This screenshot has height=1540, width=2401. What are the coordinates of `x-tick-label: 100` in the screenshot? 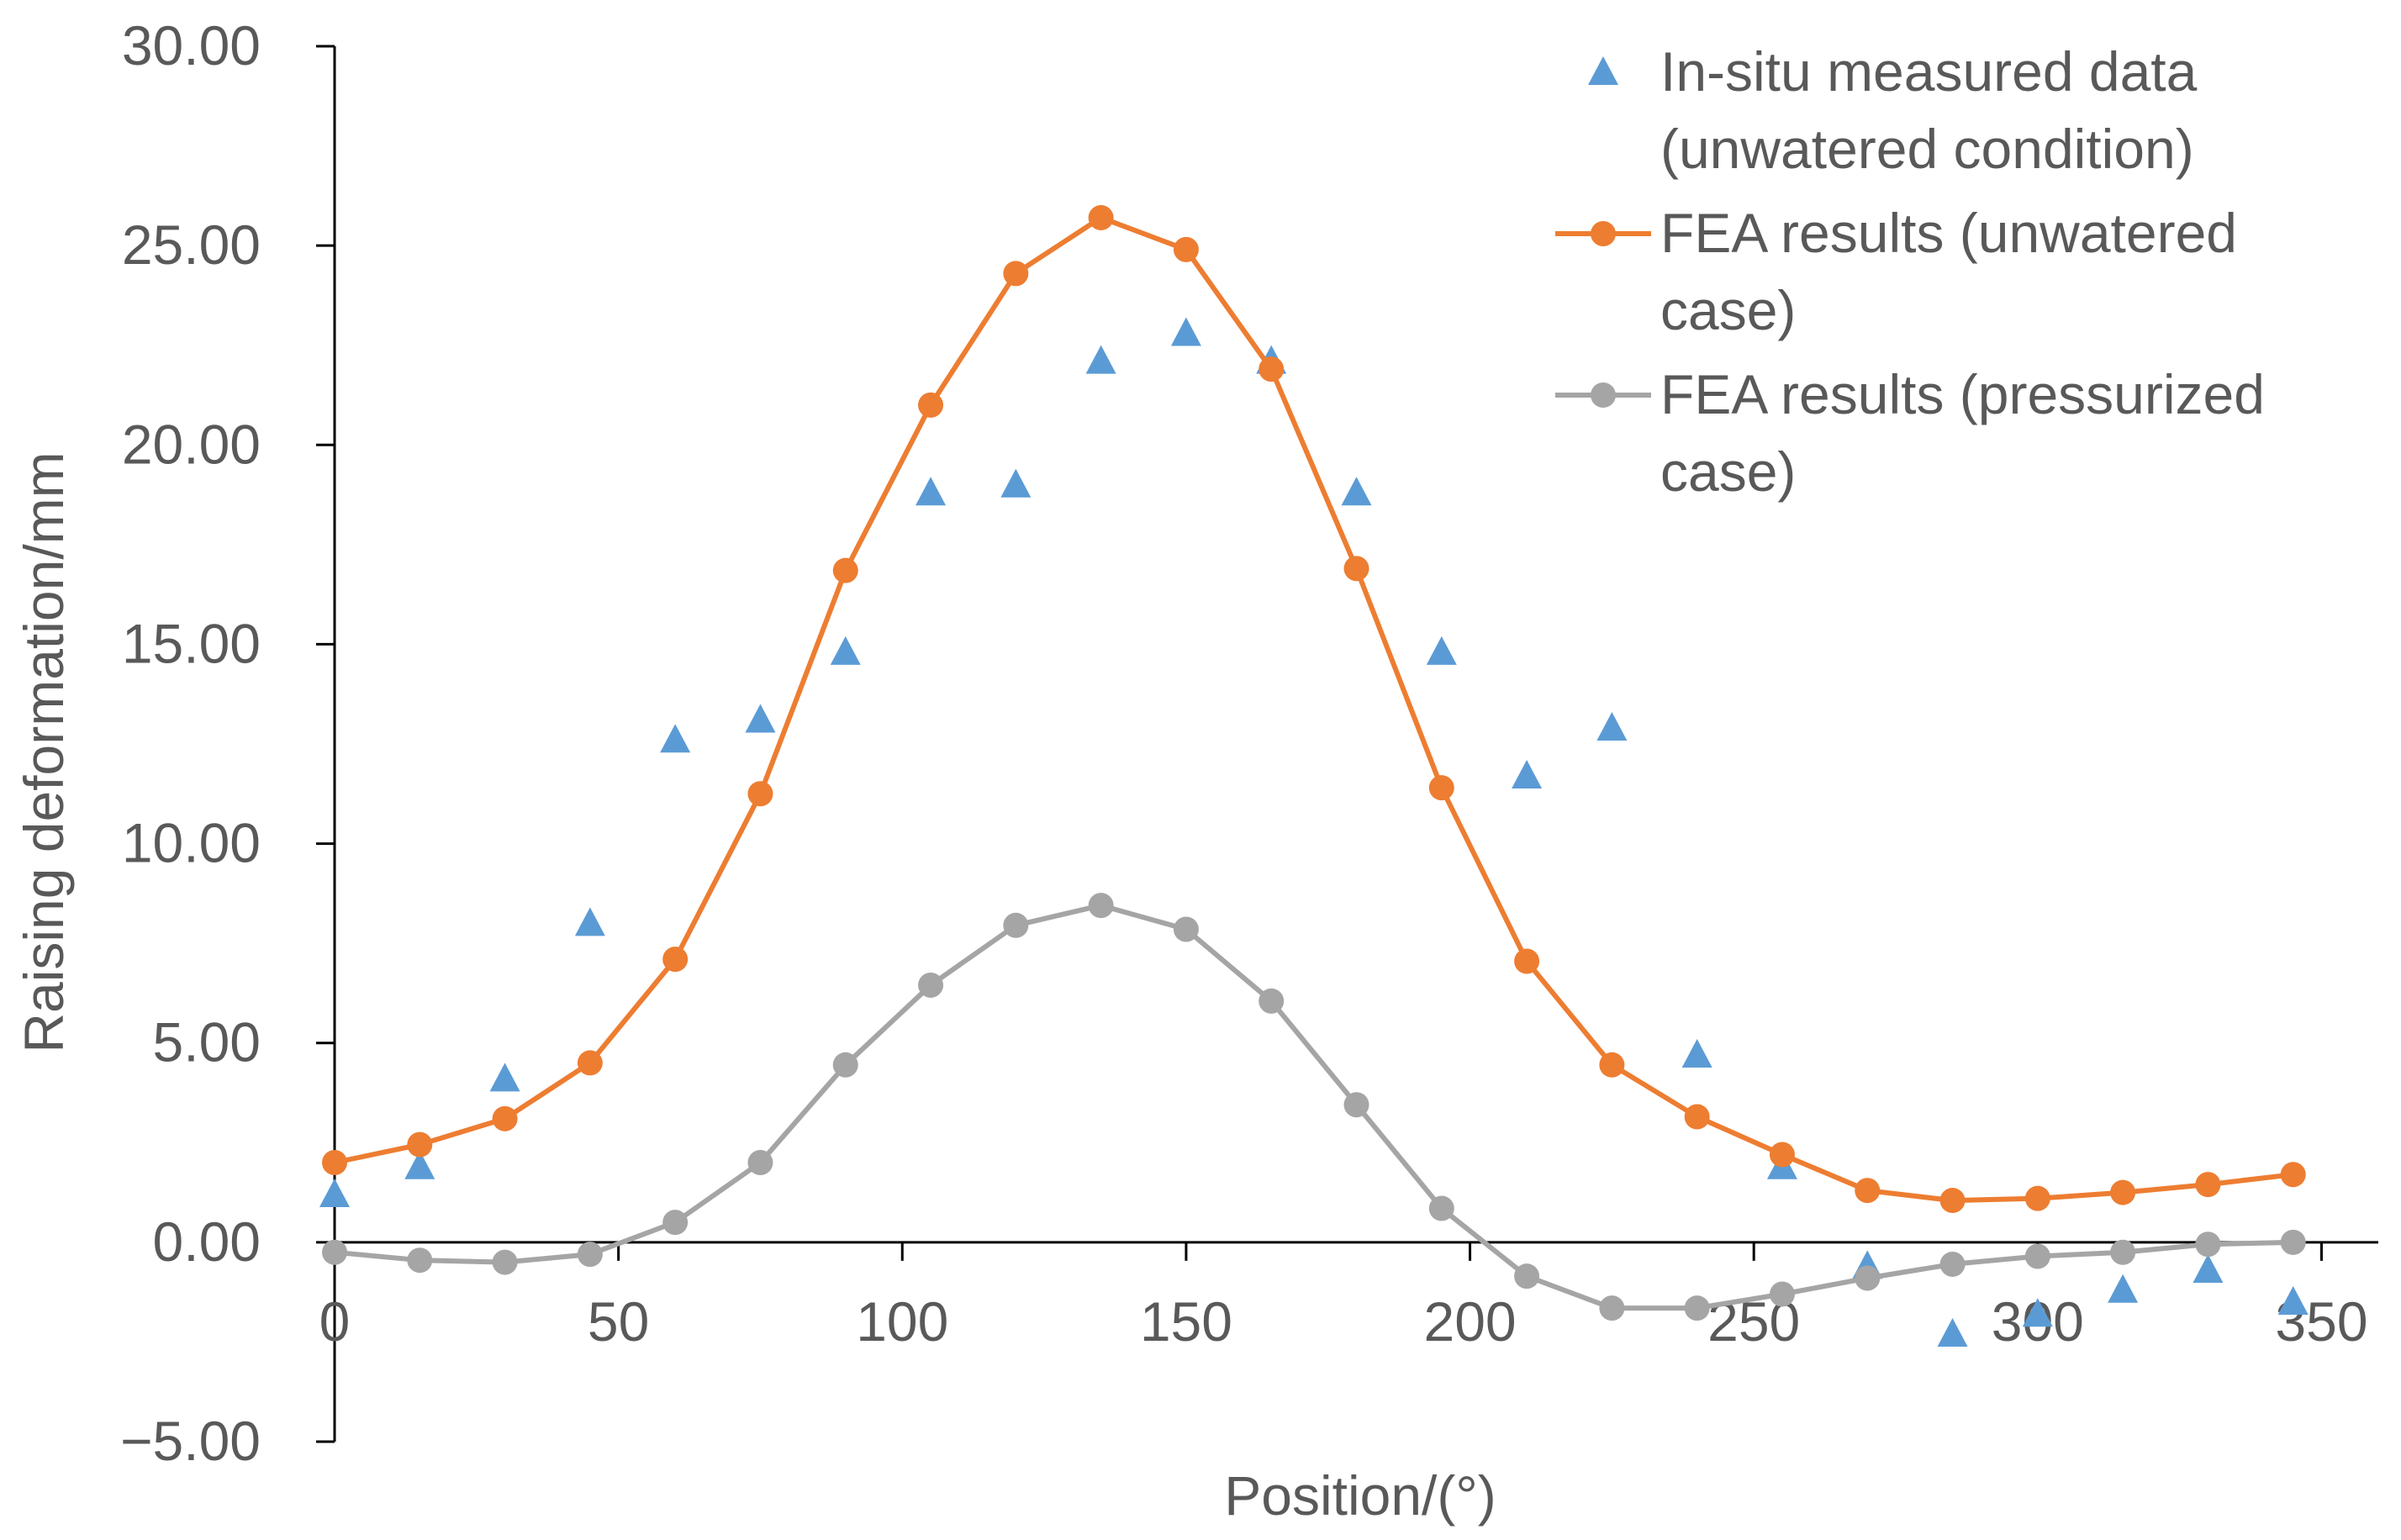 It's located at (902, 1321).